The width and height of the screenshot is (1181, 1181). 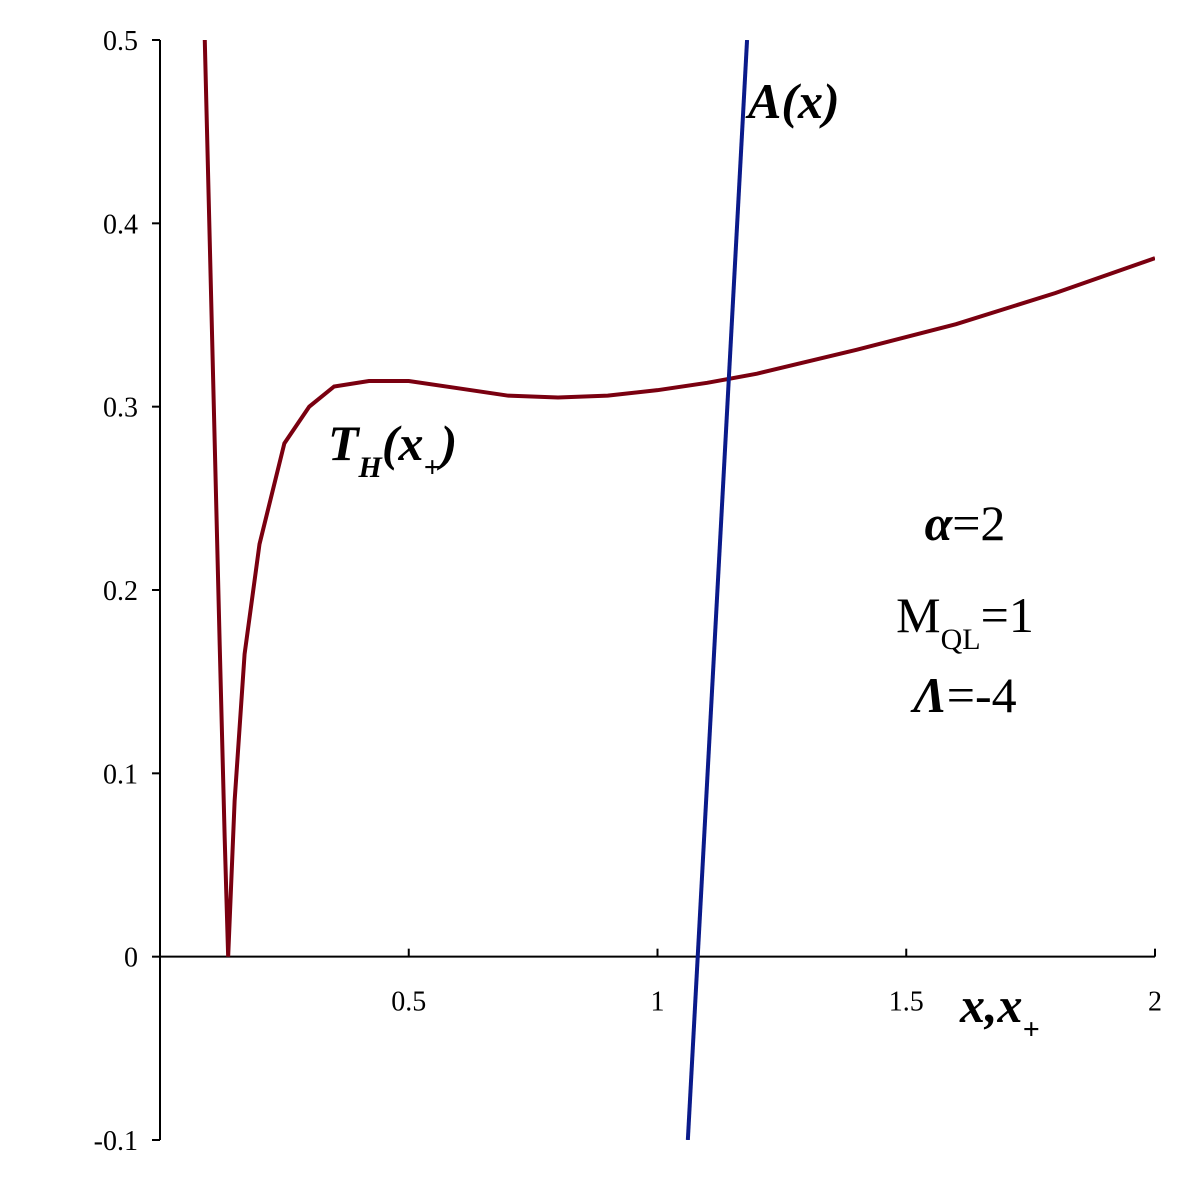 What do you see at coordinates (408, 1002) in the screenshot?
I see `x-tick-label: 0.5` at bounding box center [408, 1002].